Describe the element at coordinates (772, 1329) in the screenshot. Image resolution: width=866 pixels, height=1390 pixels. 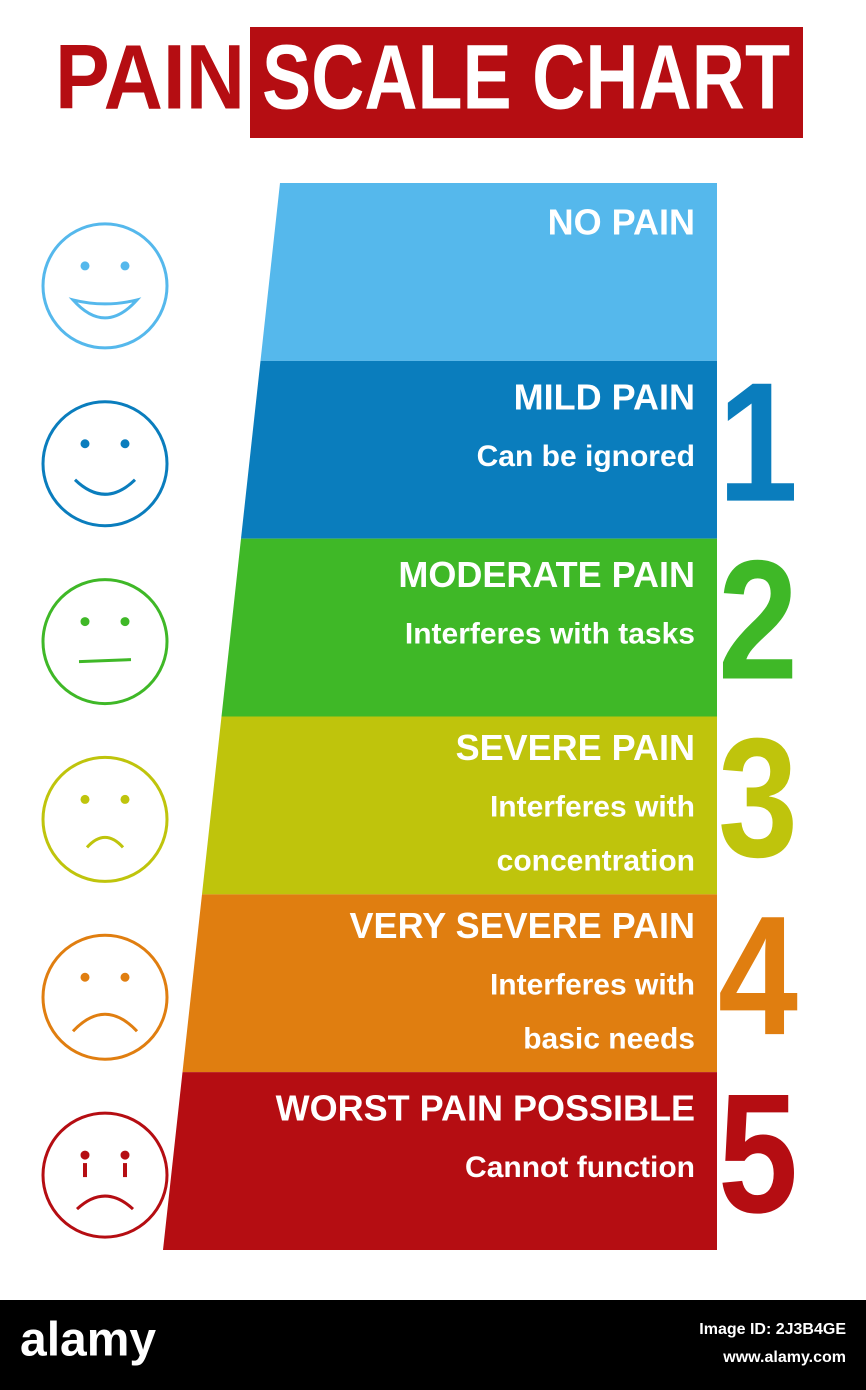
I see `footer-image-id: Image ID: 2J3B4GE` at that location.